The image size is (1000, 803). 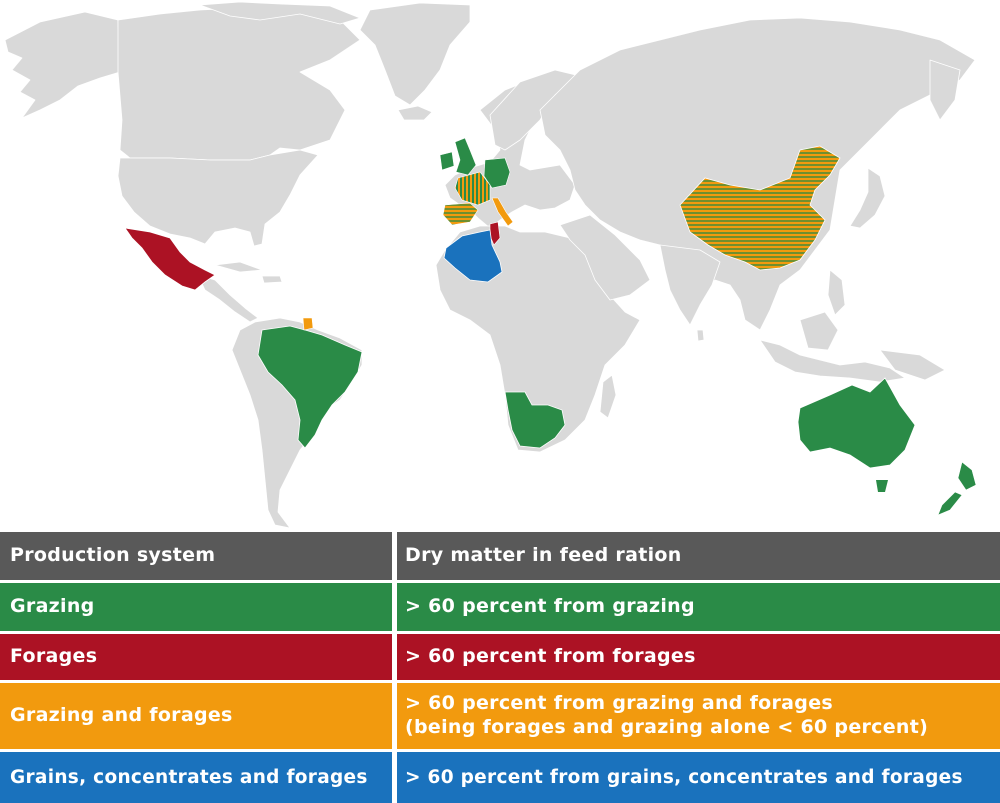 I want to click on greenland-land, so click(x=415, y=54).